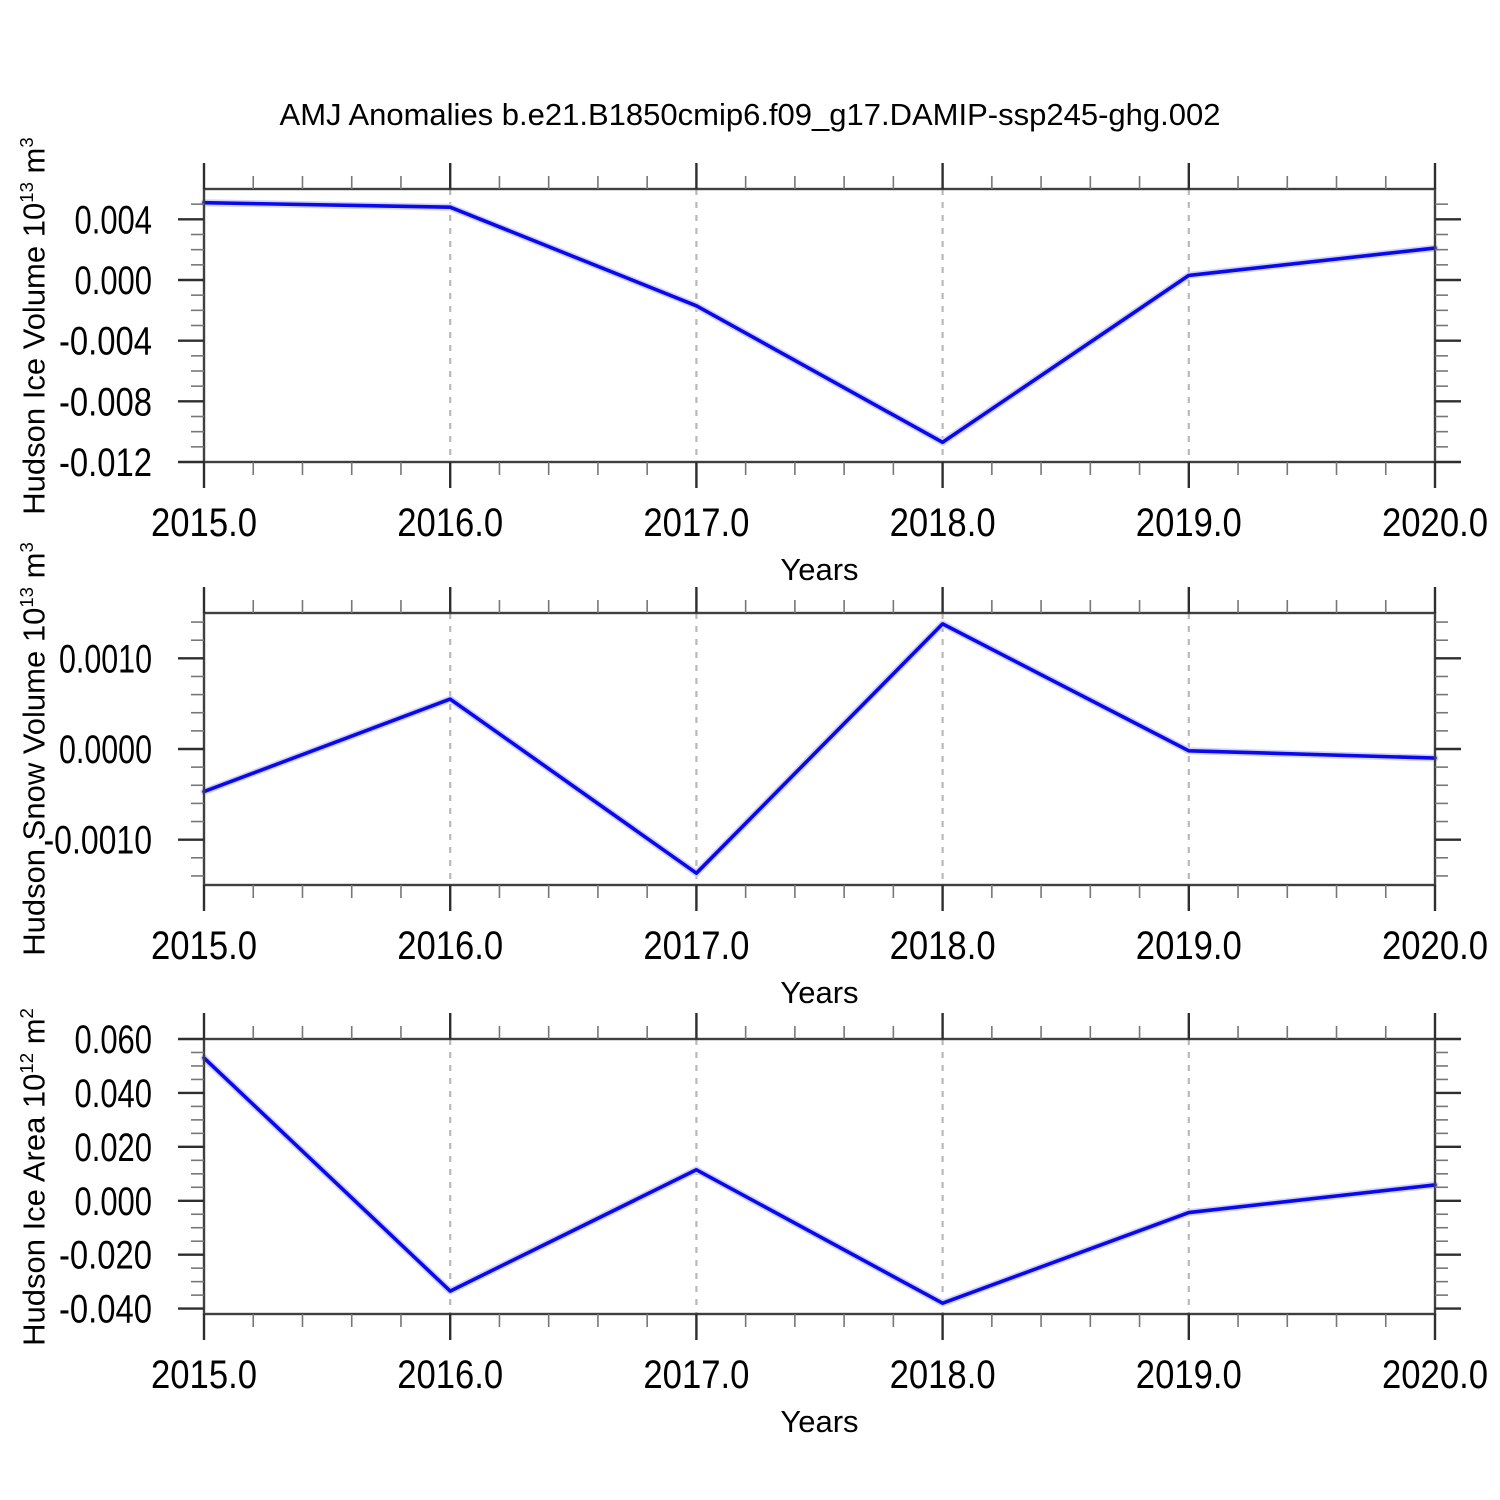 The image size is (1500, 1500). Describe the element at coordinates (105, 750) in the screenshot. I see `y-tick-label: 0.0000` at that location.